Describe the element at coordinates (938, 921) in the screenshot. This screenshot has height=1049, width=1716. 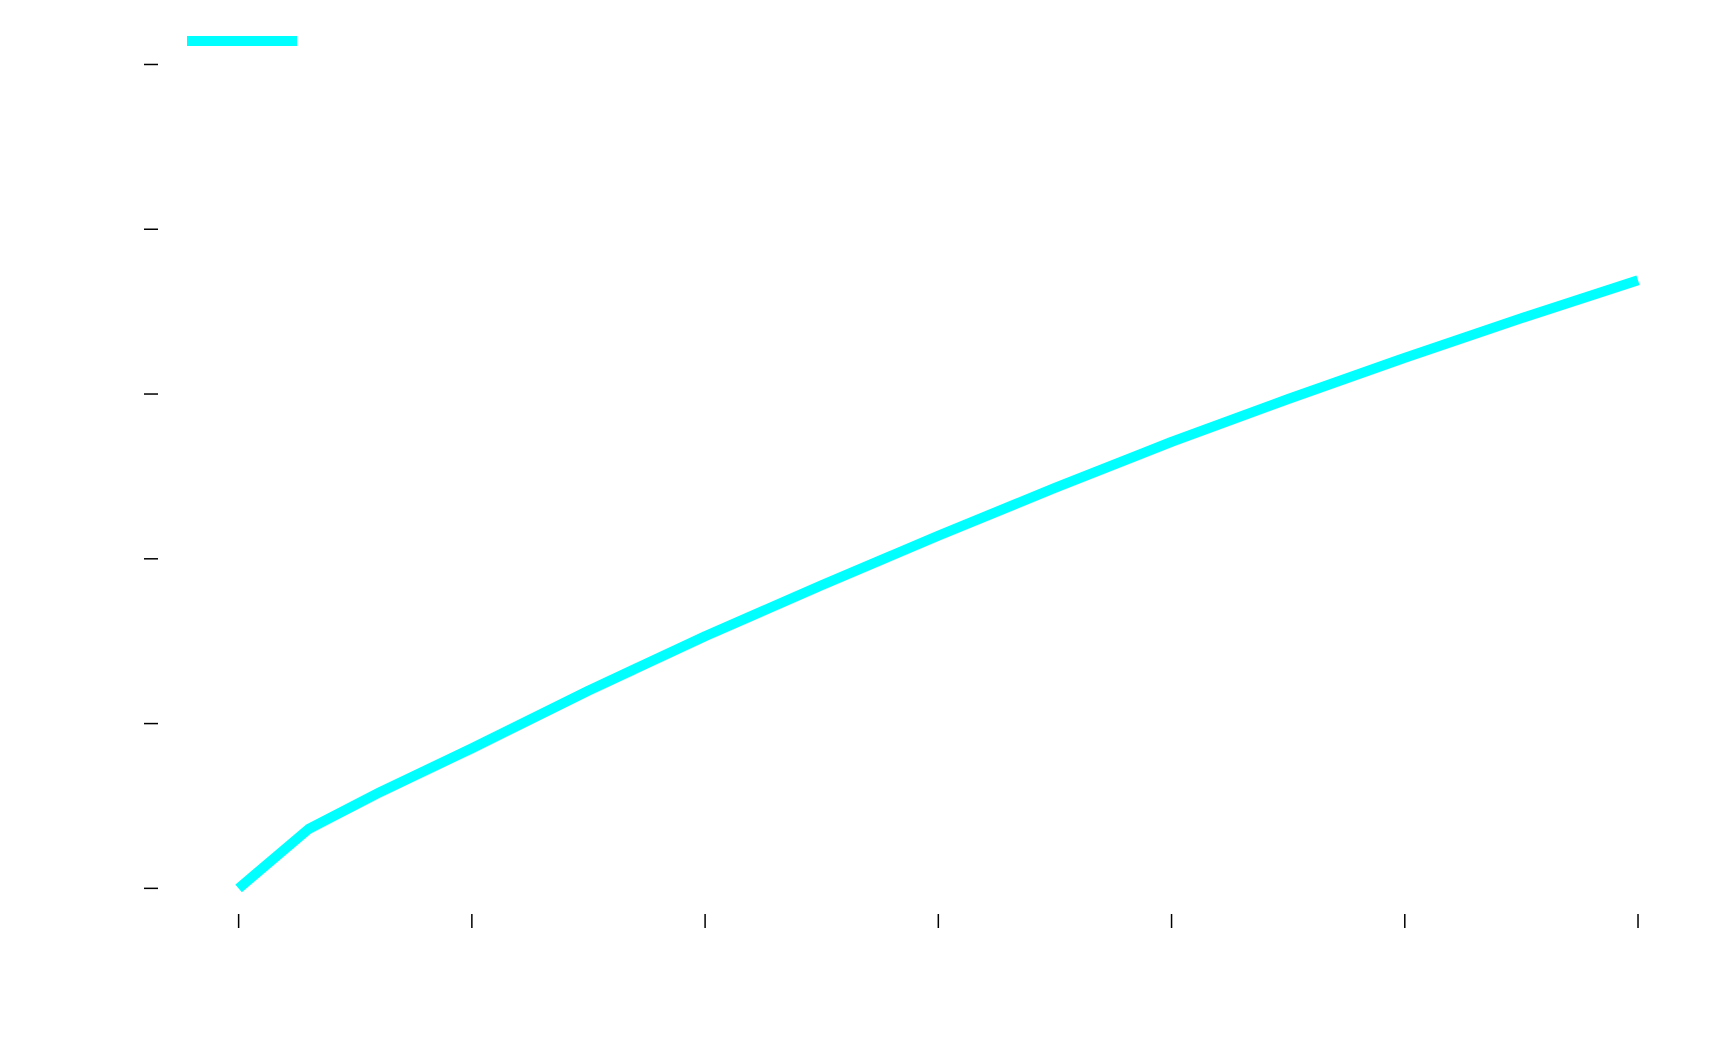
I see `x-axis` at that location.